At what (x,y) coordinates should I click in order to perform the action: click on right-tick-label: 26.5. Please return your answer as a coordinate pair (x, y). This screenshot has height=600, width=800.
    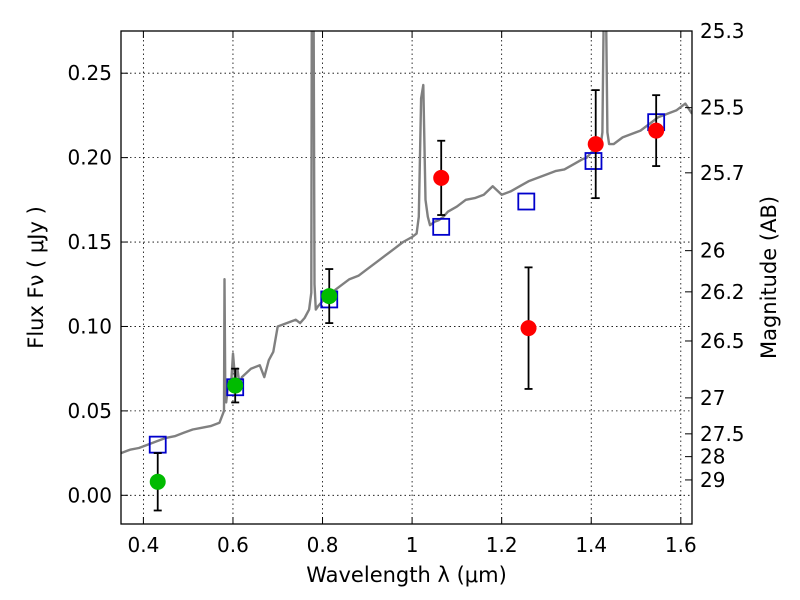
    Looking at the image, I should click on (722, 341).